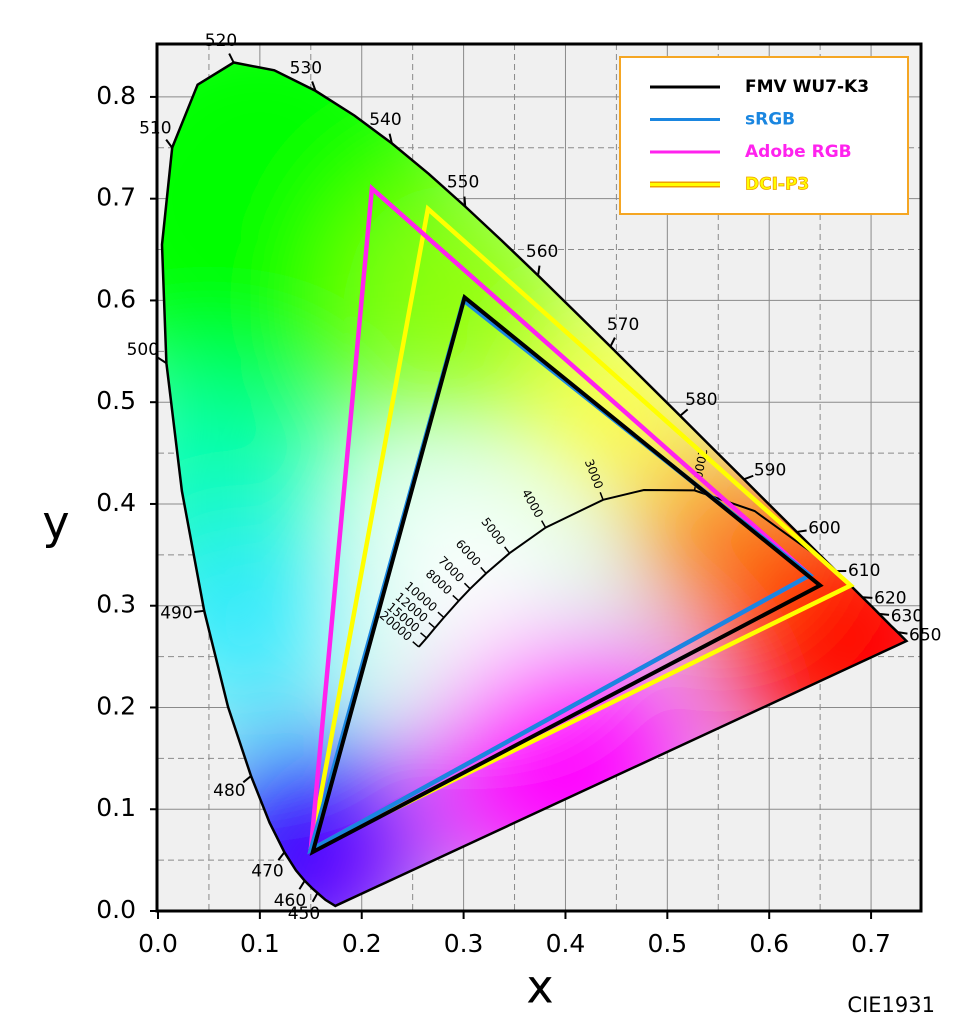  What do you see at coordinates (566, 943) in the screenshot?
I see `x-tick-label: 0.4` at bounding box center [566, 943].